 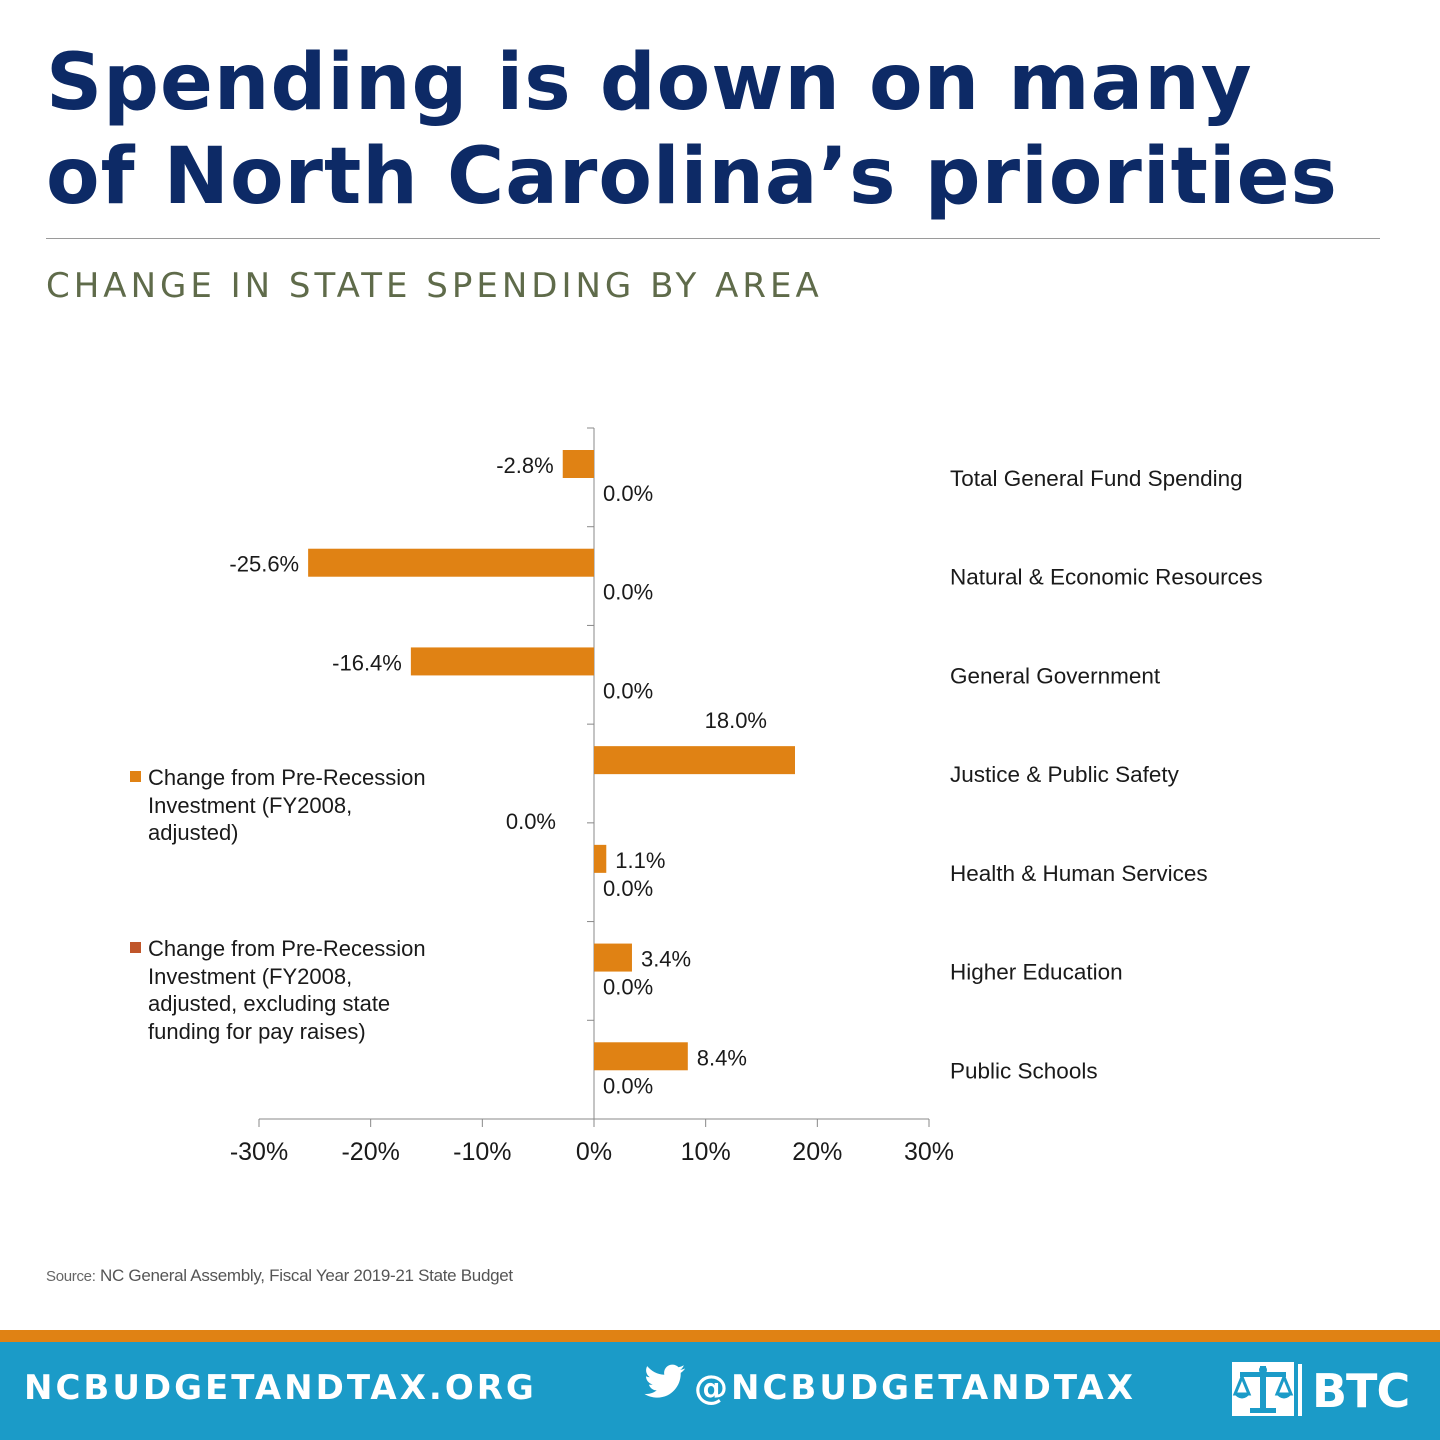 What do you see at coordinates (1036, 972) in the screenshot?
I see `category-label: Higher Education` at bounding box center [1036, 972].